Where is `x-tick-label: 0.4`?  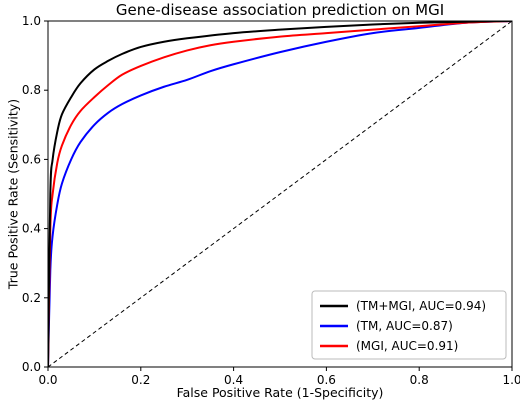
x-tick-label: 0.4 is located at coordinates (233, 380).